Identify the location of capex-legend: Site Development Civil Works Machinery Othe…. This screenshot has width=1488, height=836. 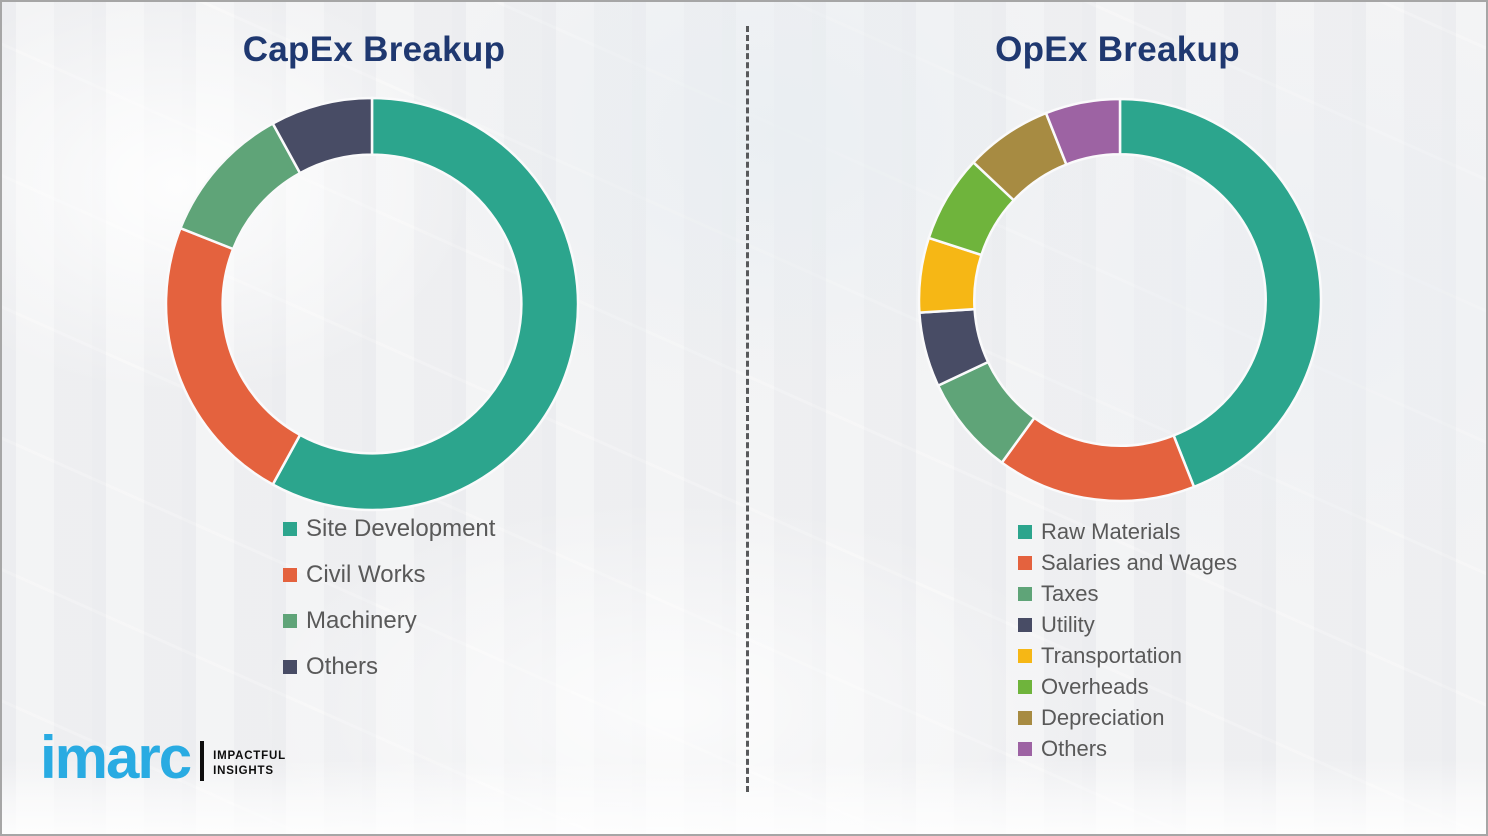
(389, 598).